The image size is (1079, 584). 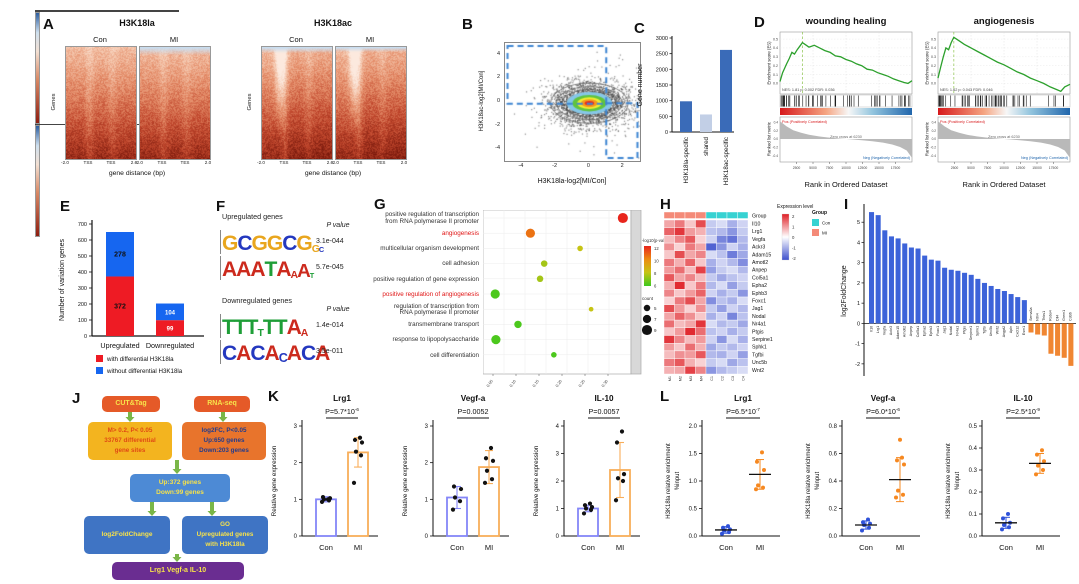 I want to click on gene-label: Jag1, so click(x=757, y=309).